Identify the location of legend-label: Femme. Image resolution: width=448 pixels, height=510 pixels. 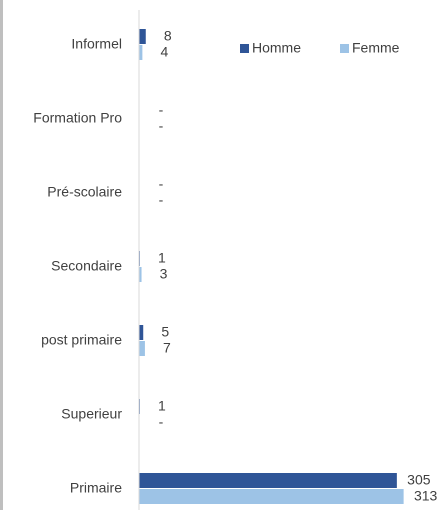
(376, 48).